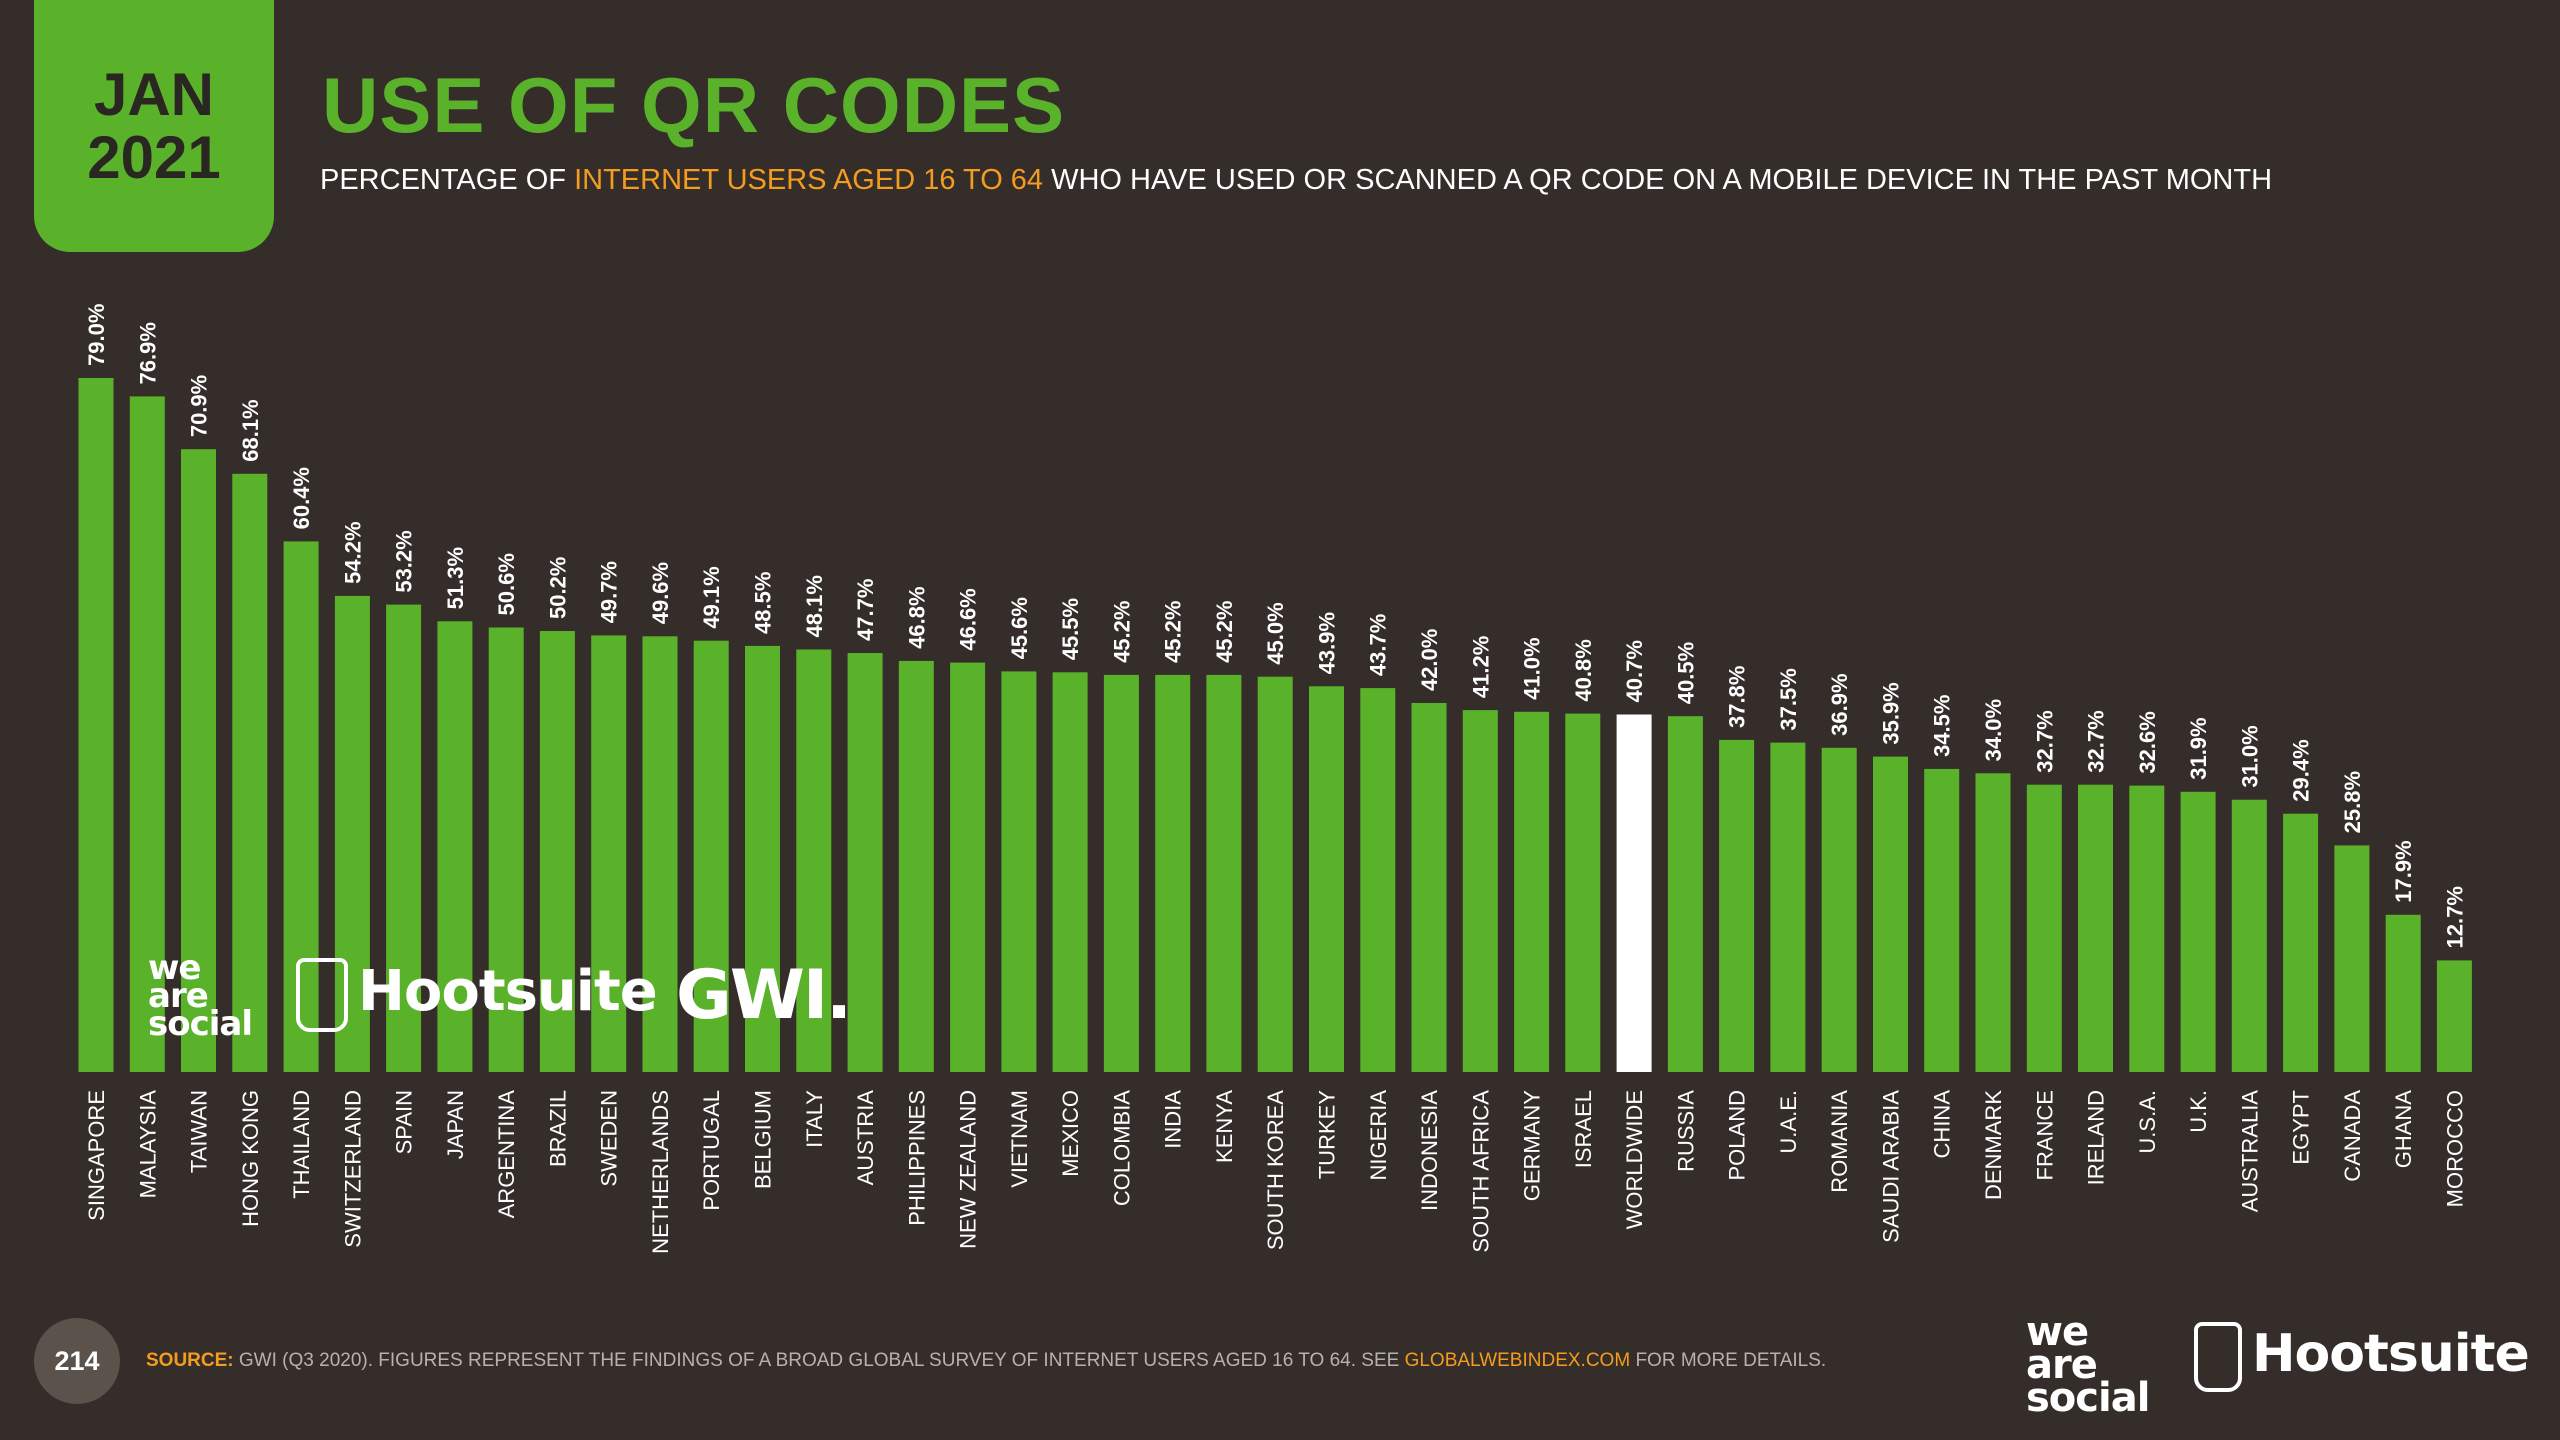 The height and width of the screenshot is (1440, 2560). What do you see at coordinates (1429, 887) in the screenshot?
I see `bar-indonesia` at bounding box center [1429, 887].